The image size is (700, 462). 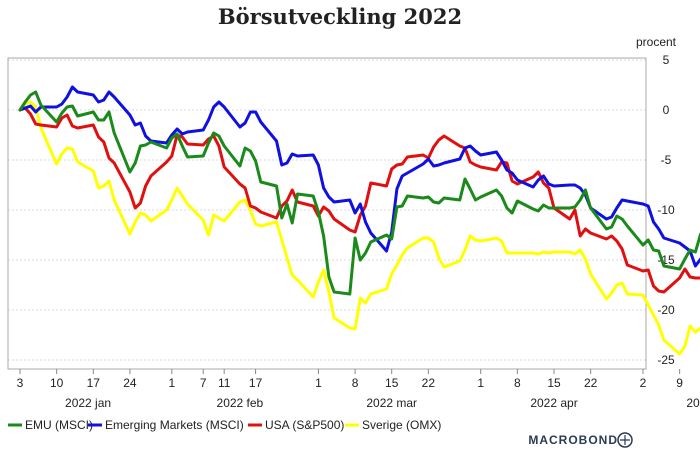 What do you see at coordinates (401, 425) in the screenshot?
I see `legend-label: Sverige (OMX)` at bounding box center [401, 425].